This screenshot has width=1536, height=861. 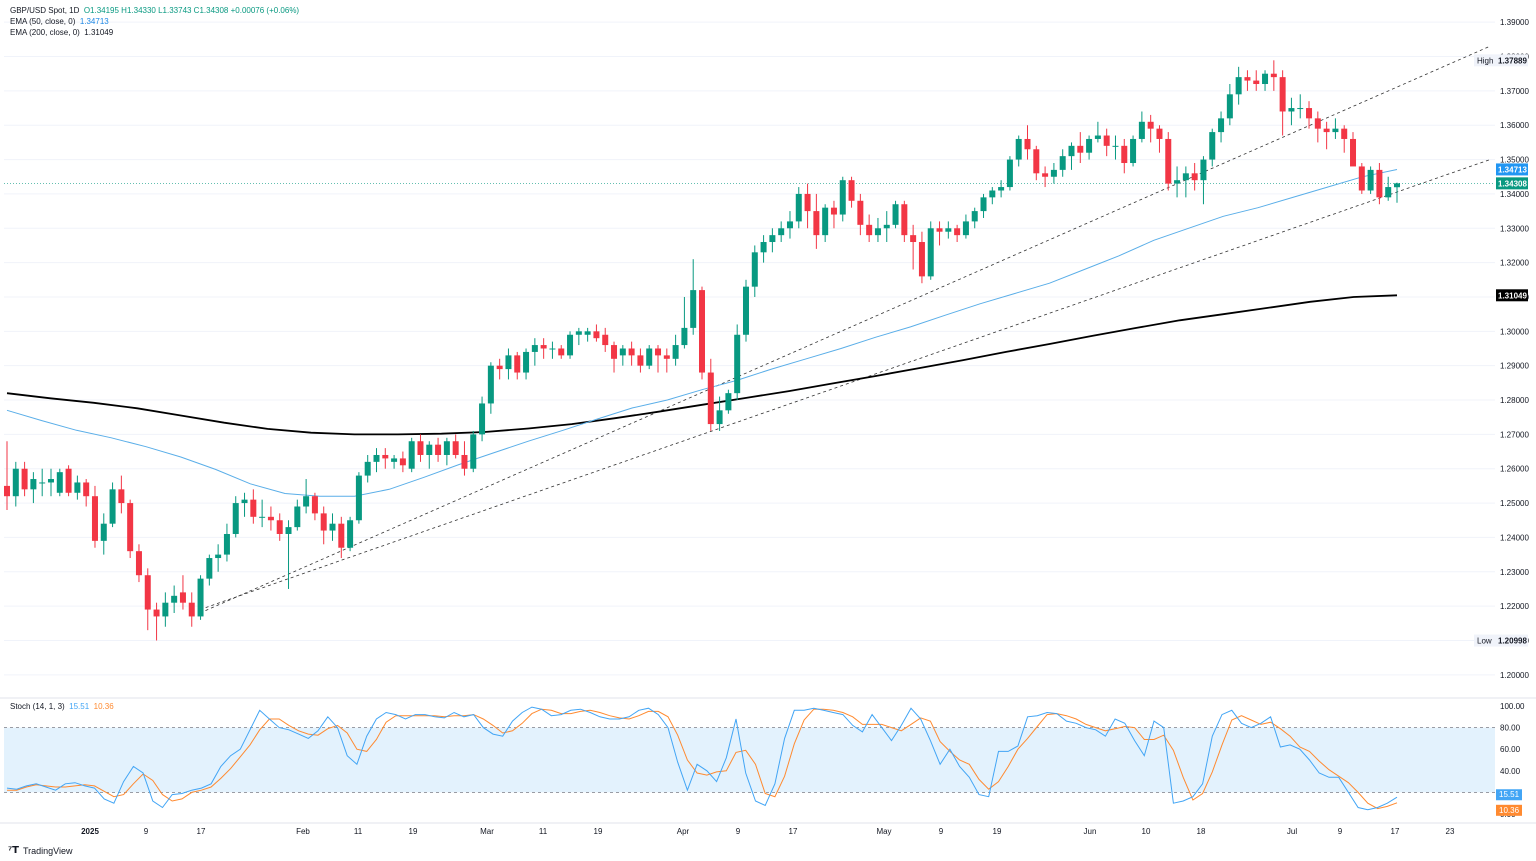 I want to click on price-tick-label: 1.24000, so click(x=1514, y=537).